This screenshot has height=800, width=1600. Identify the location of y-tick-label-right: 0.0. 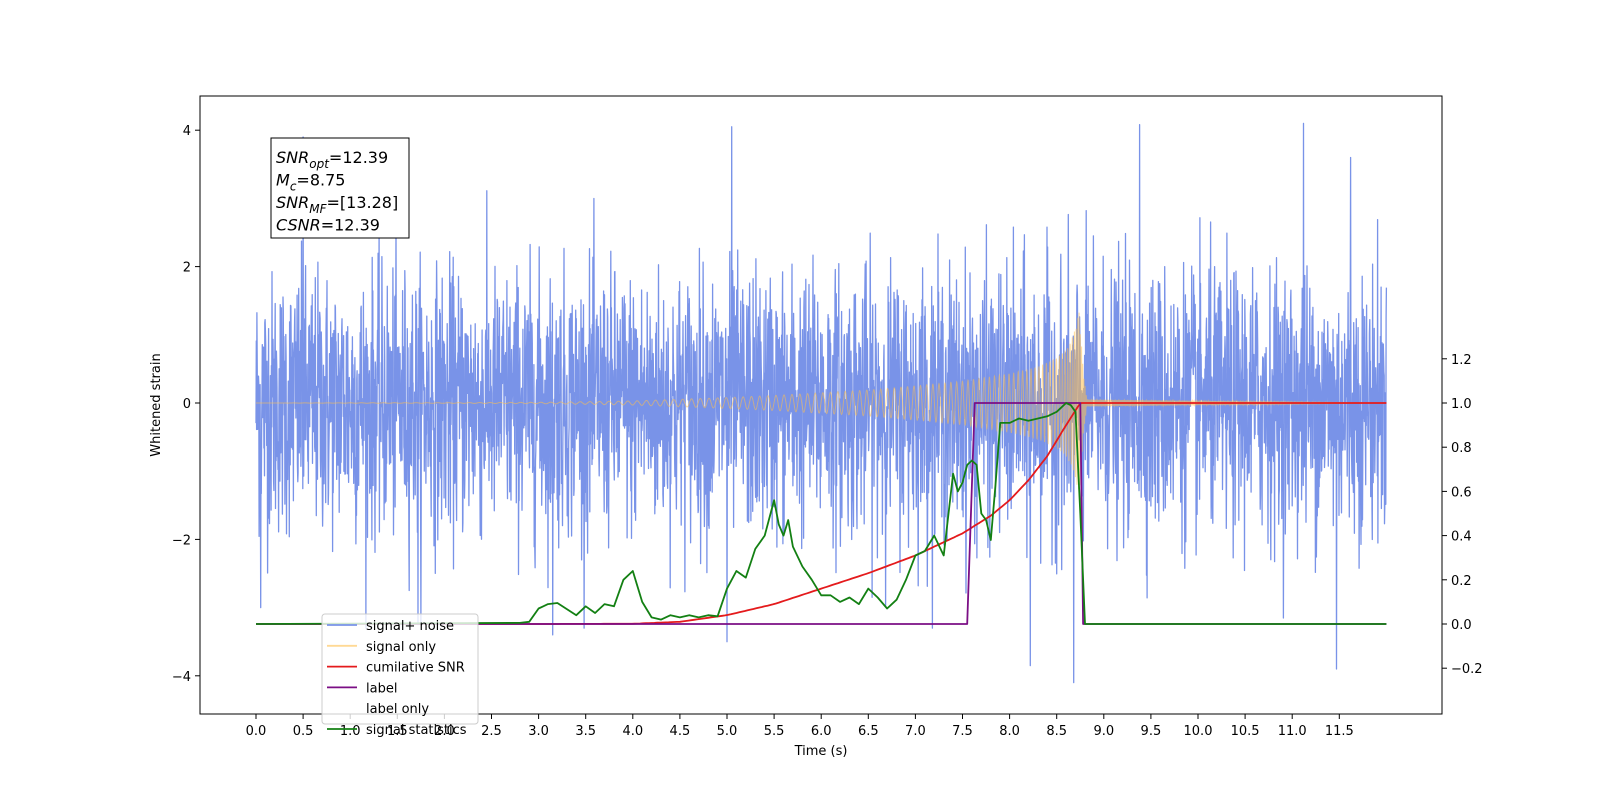
(1461, 625).